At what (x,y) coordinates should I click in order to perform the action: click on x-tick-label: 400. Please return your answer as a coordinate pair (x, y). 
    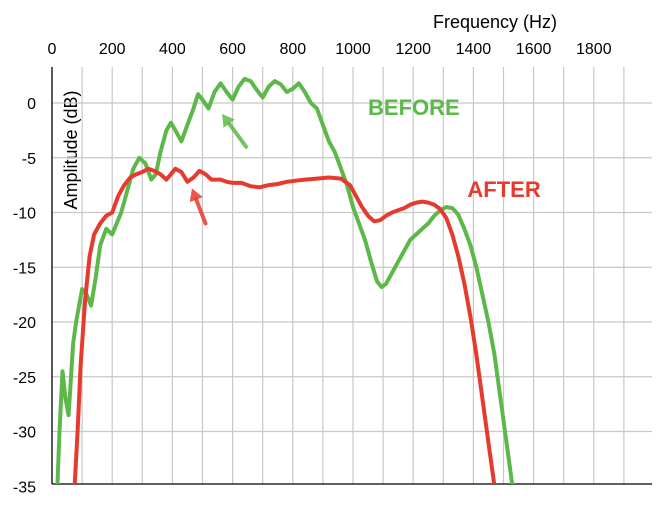
    Looking at the image, I should click on (172, 49).